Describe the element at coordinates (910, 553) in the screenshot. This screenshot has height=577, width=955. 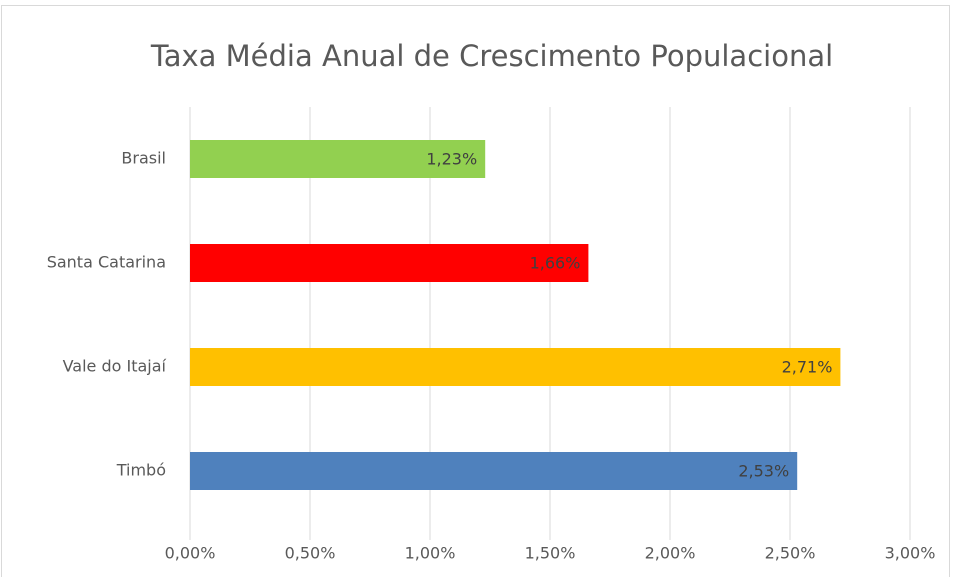
I see `x-tick-label: 3,00%` at that location.